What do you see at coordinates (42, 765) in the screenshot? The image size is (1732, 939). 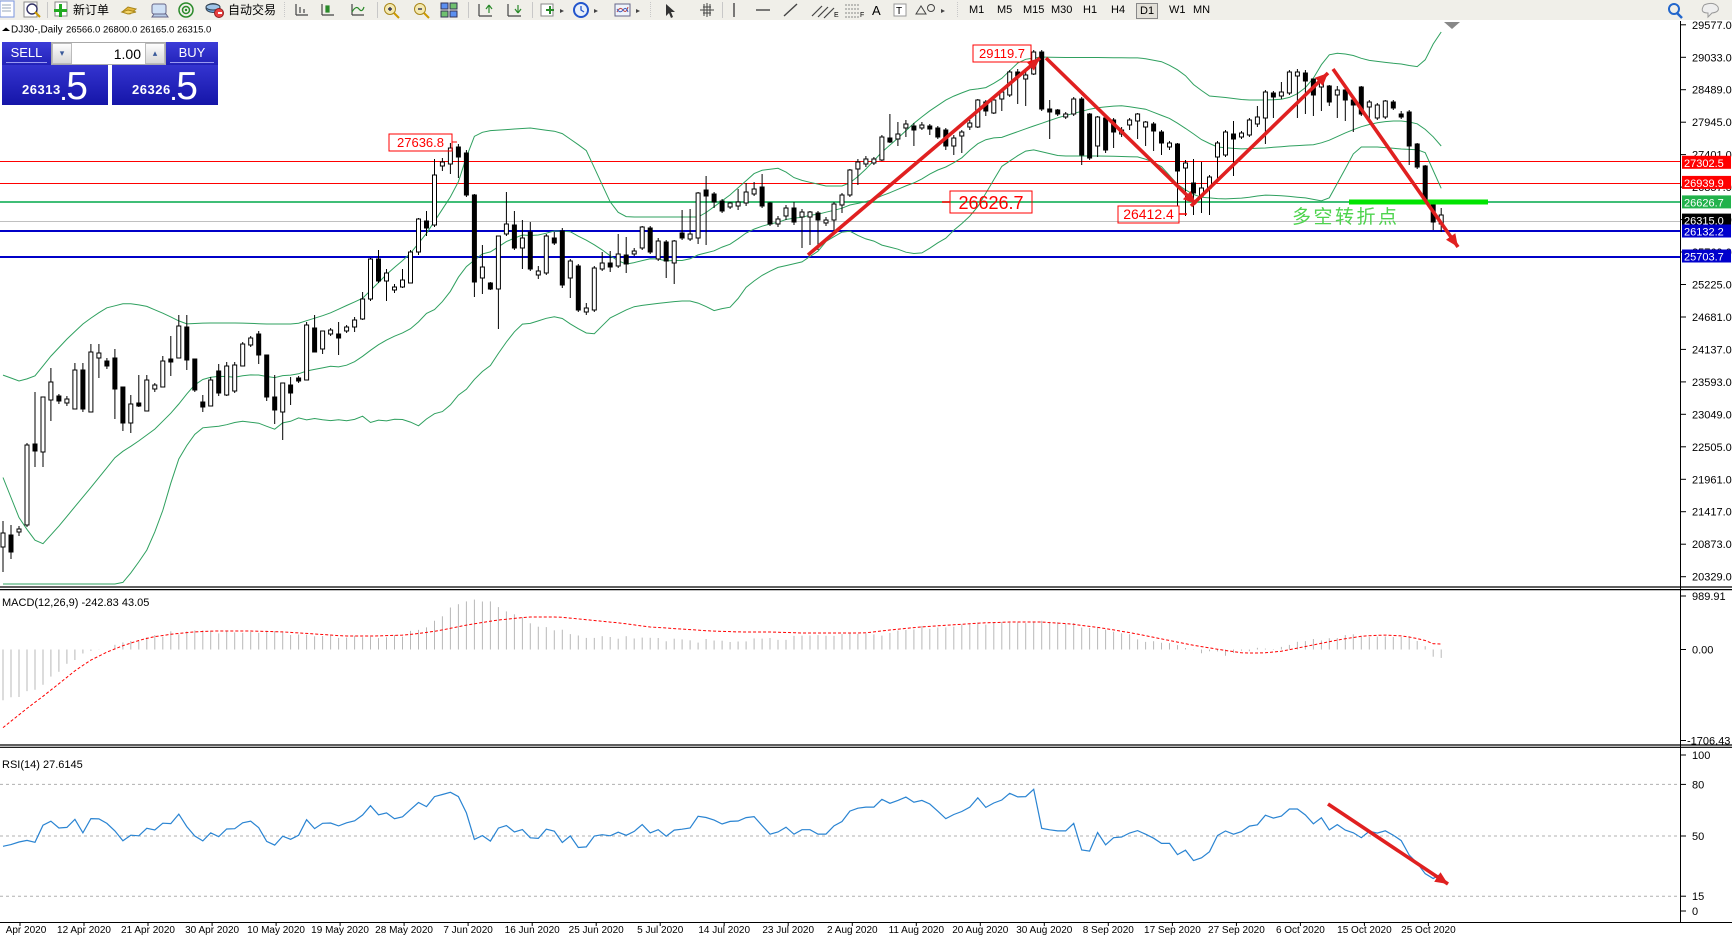 I see `svg-text: RSI(14) 27.6145` at bounding box center [42, 765].